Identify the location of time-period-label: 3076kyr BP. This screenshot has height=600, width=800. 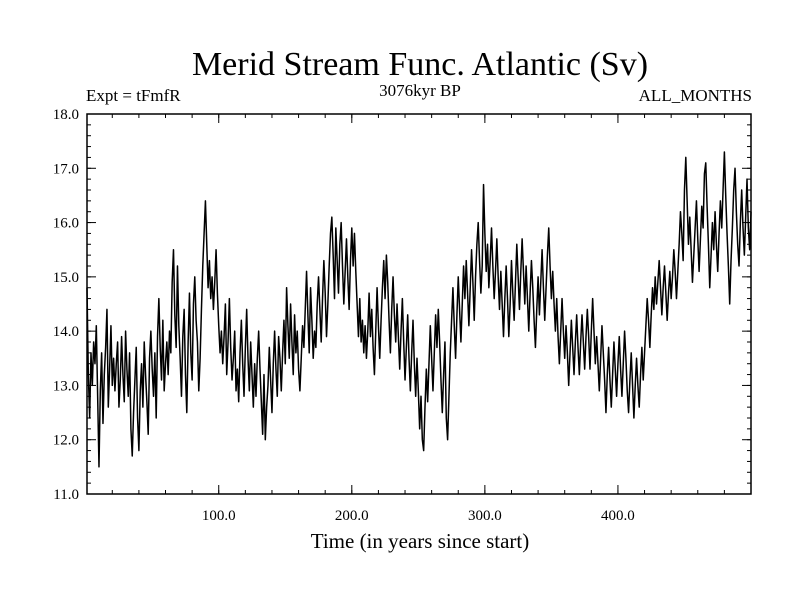
(420, 90).